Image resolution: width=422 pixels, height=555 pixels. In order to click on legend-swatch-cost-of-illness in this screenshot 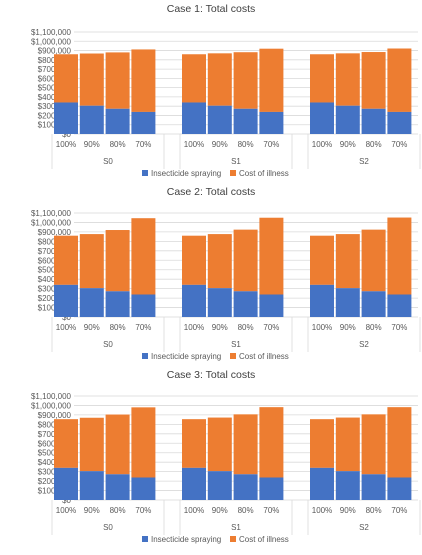, I will do `click(233, 539)`.